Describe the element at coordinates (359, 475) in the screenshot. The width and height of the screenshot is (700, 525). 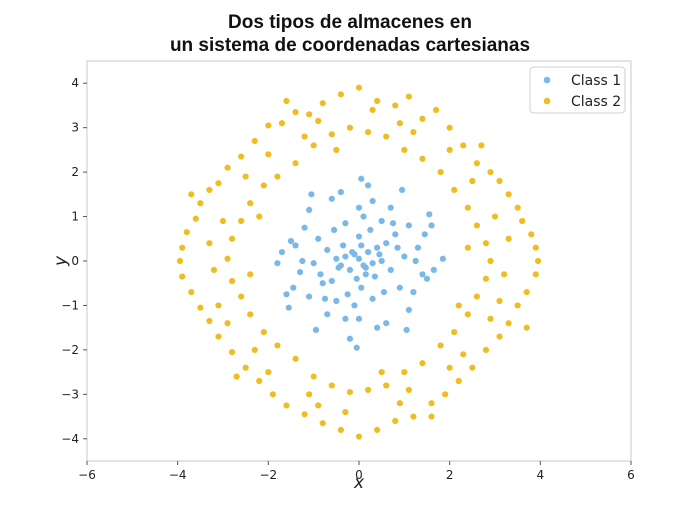
I see `x-tick-label: 0` at that location.